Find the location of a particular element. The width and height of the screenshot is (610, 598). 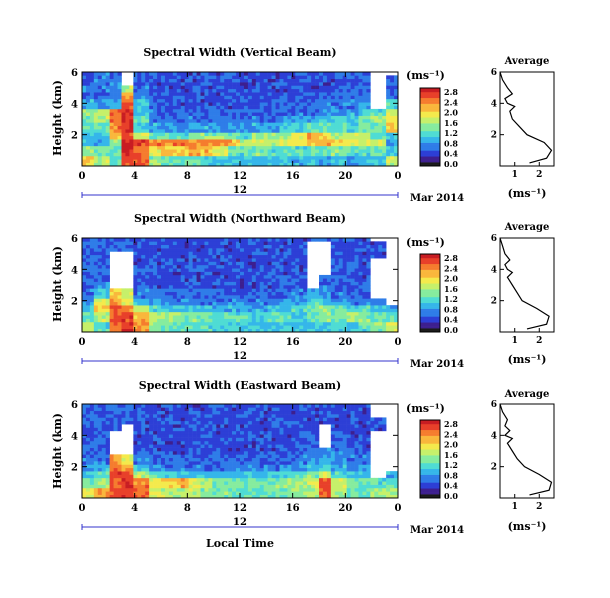

average-y-tick-label: 2 is located at coordinates (494, 302).